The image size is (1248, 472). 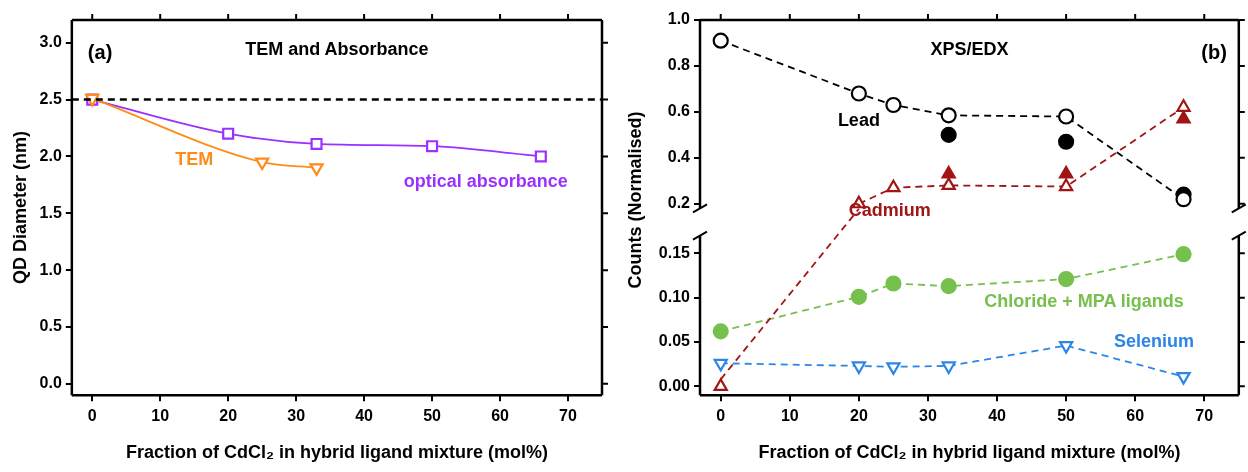 What do you see at coordinates (100, 51) in the screenshot?
I see `annotation: (a)` at bounding box center [100, 51].